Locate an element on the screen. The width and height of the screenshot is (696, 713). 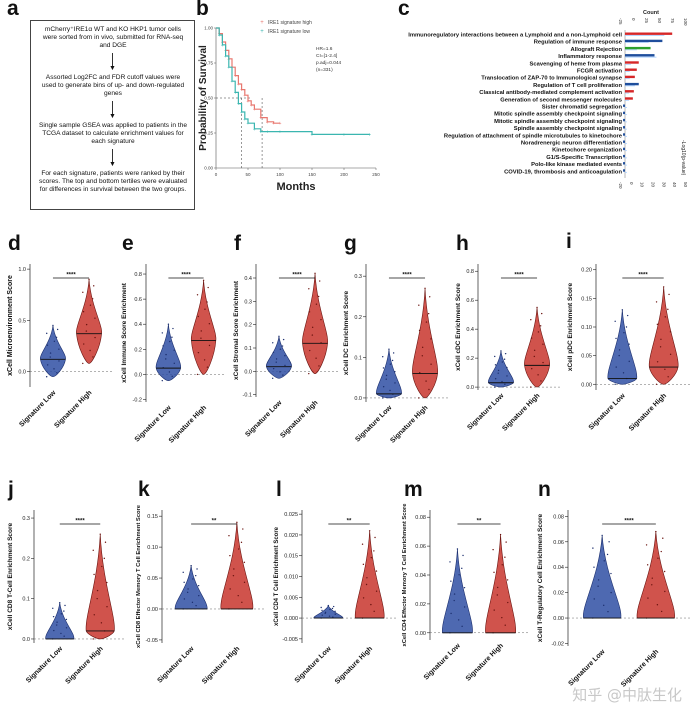
y-tick-label: 0.10 is located at coordinates (586, 328).